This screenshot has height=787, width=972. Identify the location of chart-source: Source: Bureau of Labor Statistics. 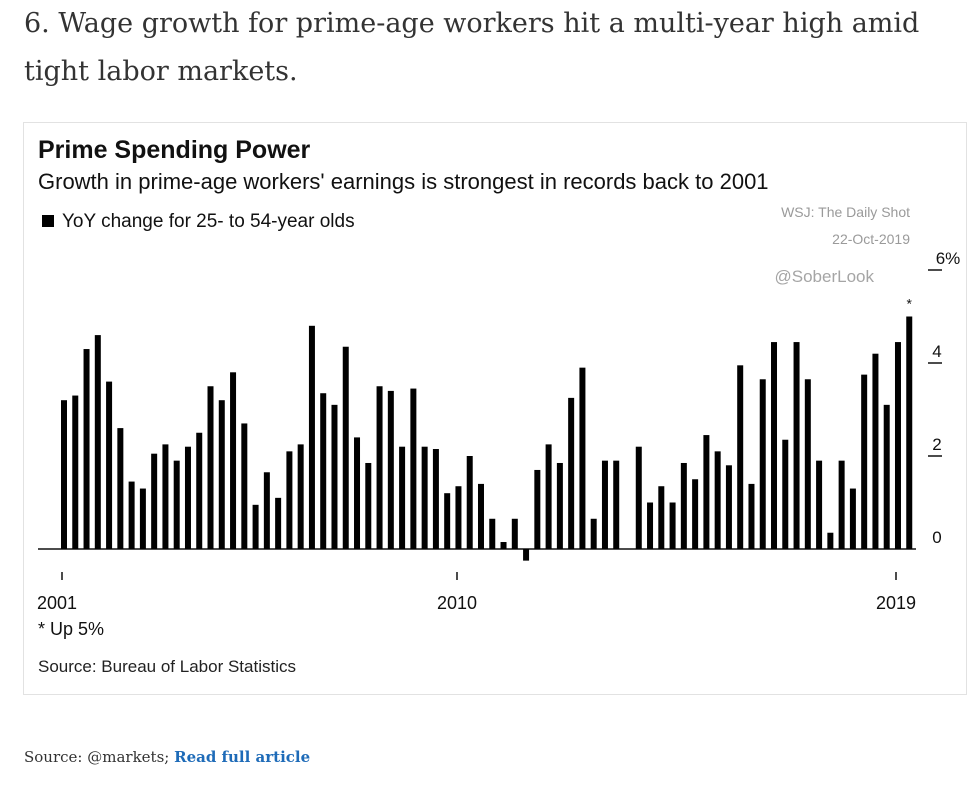
(167, 666).